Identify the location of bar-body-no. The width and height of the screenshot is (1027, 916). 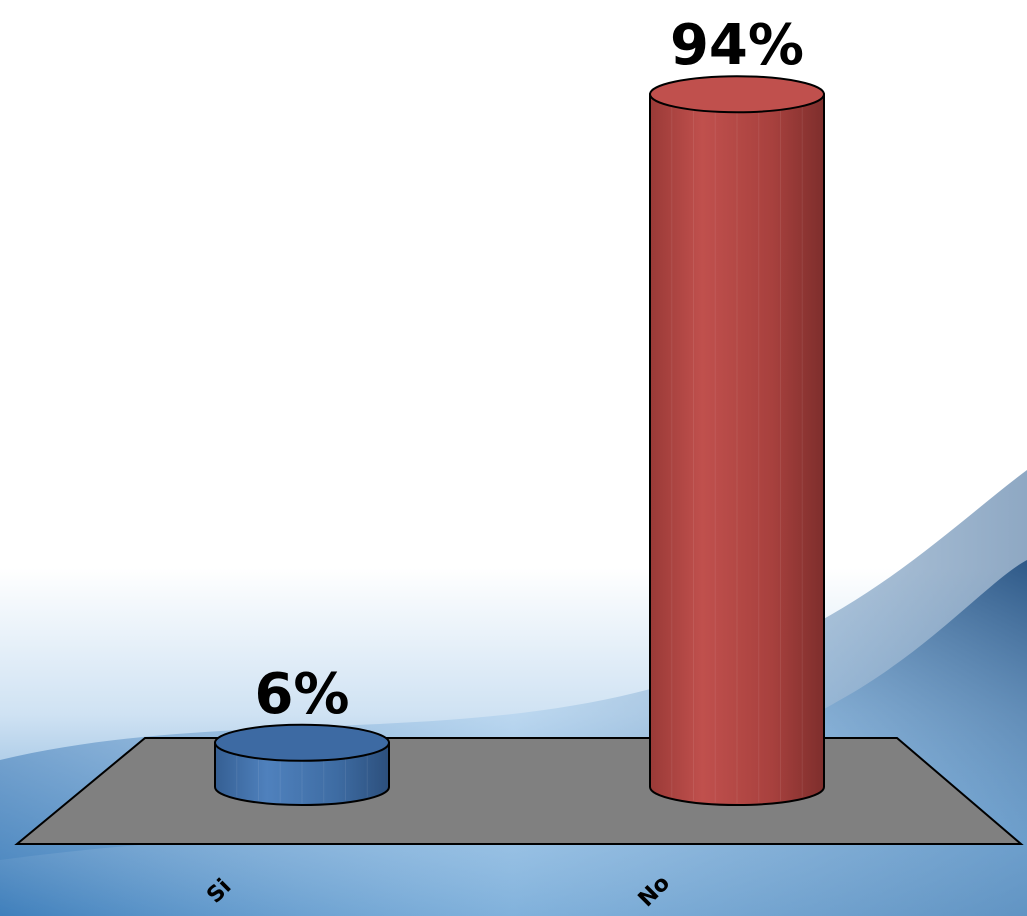
(737, 449).